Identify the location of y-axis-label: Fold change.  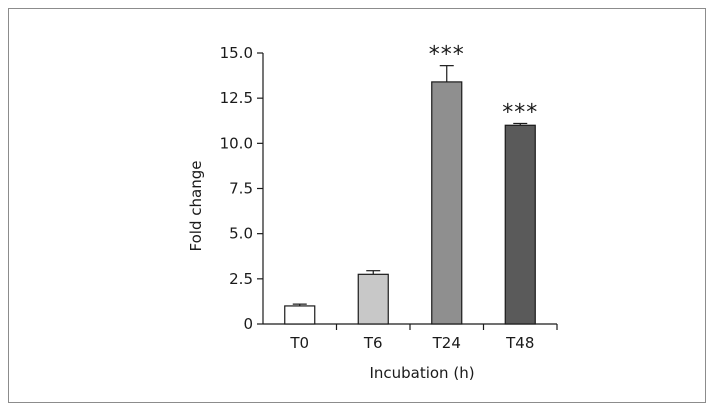
(196, 206).